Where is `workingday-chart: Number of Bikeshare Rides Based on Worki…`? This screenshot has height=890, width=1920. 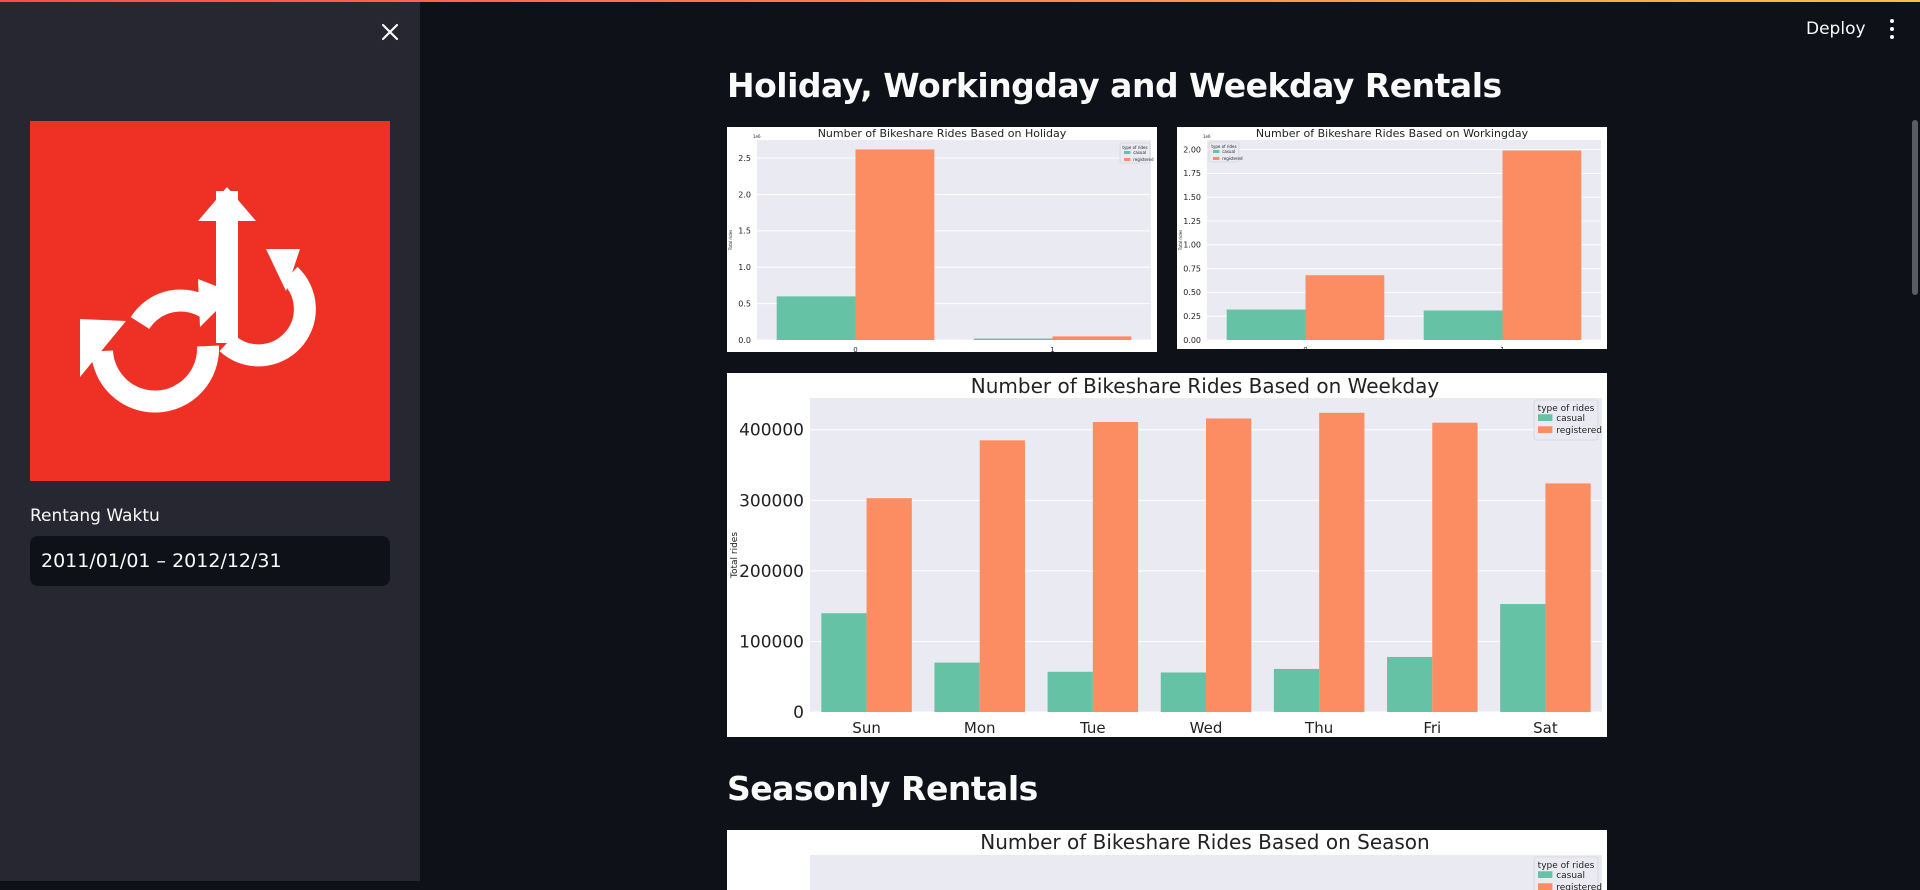 workingday-chart: Number of Bikeshare Rides Based on Worki… is located at coordinates (1392, 238).